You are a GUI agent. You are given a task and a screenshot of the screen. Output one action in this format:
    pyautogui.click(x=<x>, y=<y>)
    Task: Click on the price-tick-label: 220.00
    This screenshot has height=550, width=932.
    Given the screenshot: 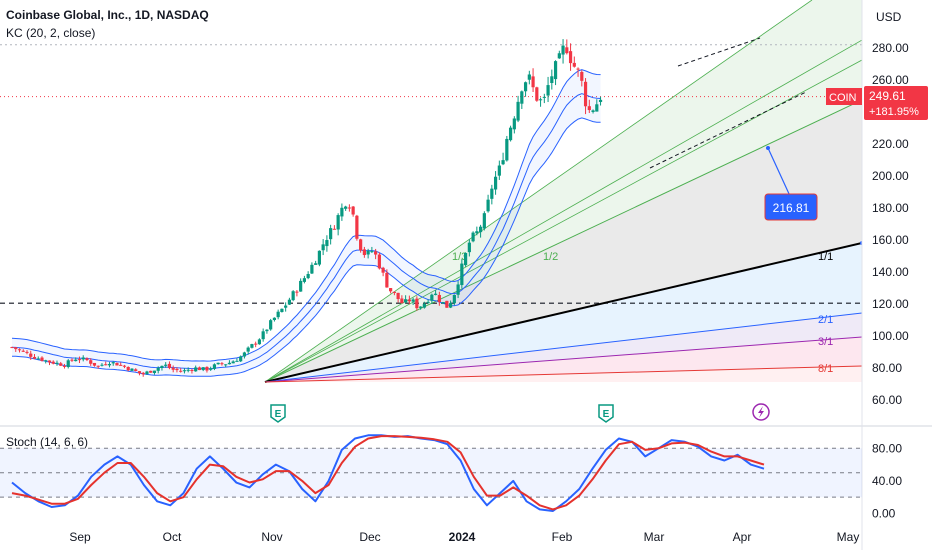 What is the action you would take?
    pyautogui.click(x=890, y=144)
    